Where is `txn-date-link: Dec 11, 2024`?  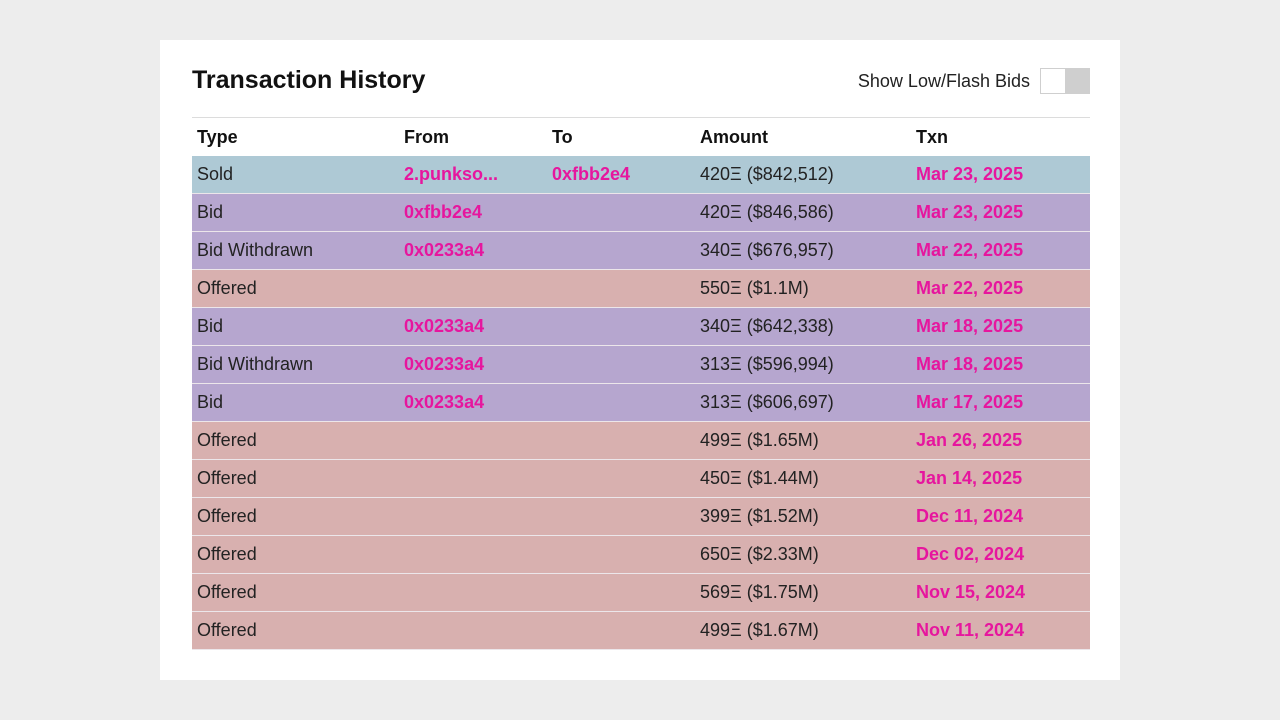
txn-date-link: Dec 11, 2024 is located at coordinates (970, 516).